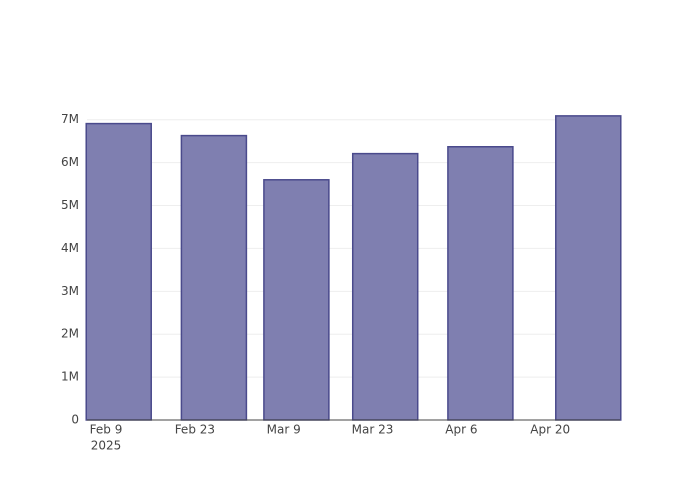  I want to click on x-axis-year: 2025, so click(106, 446).